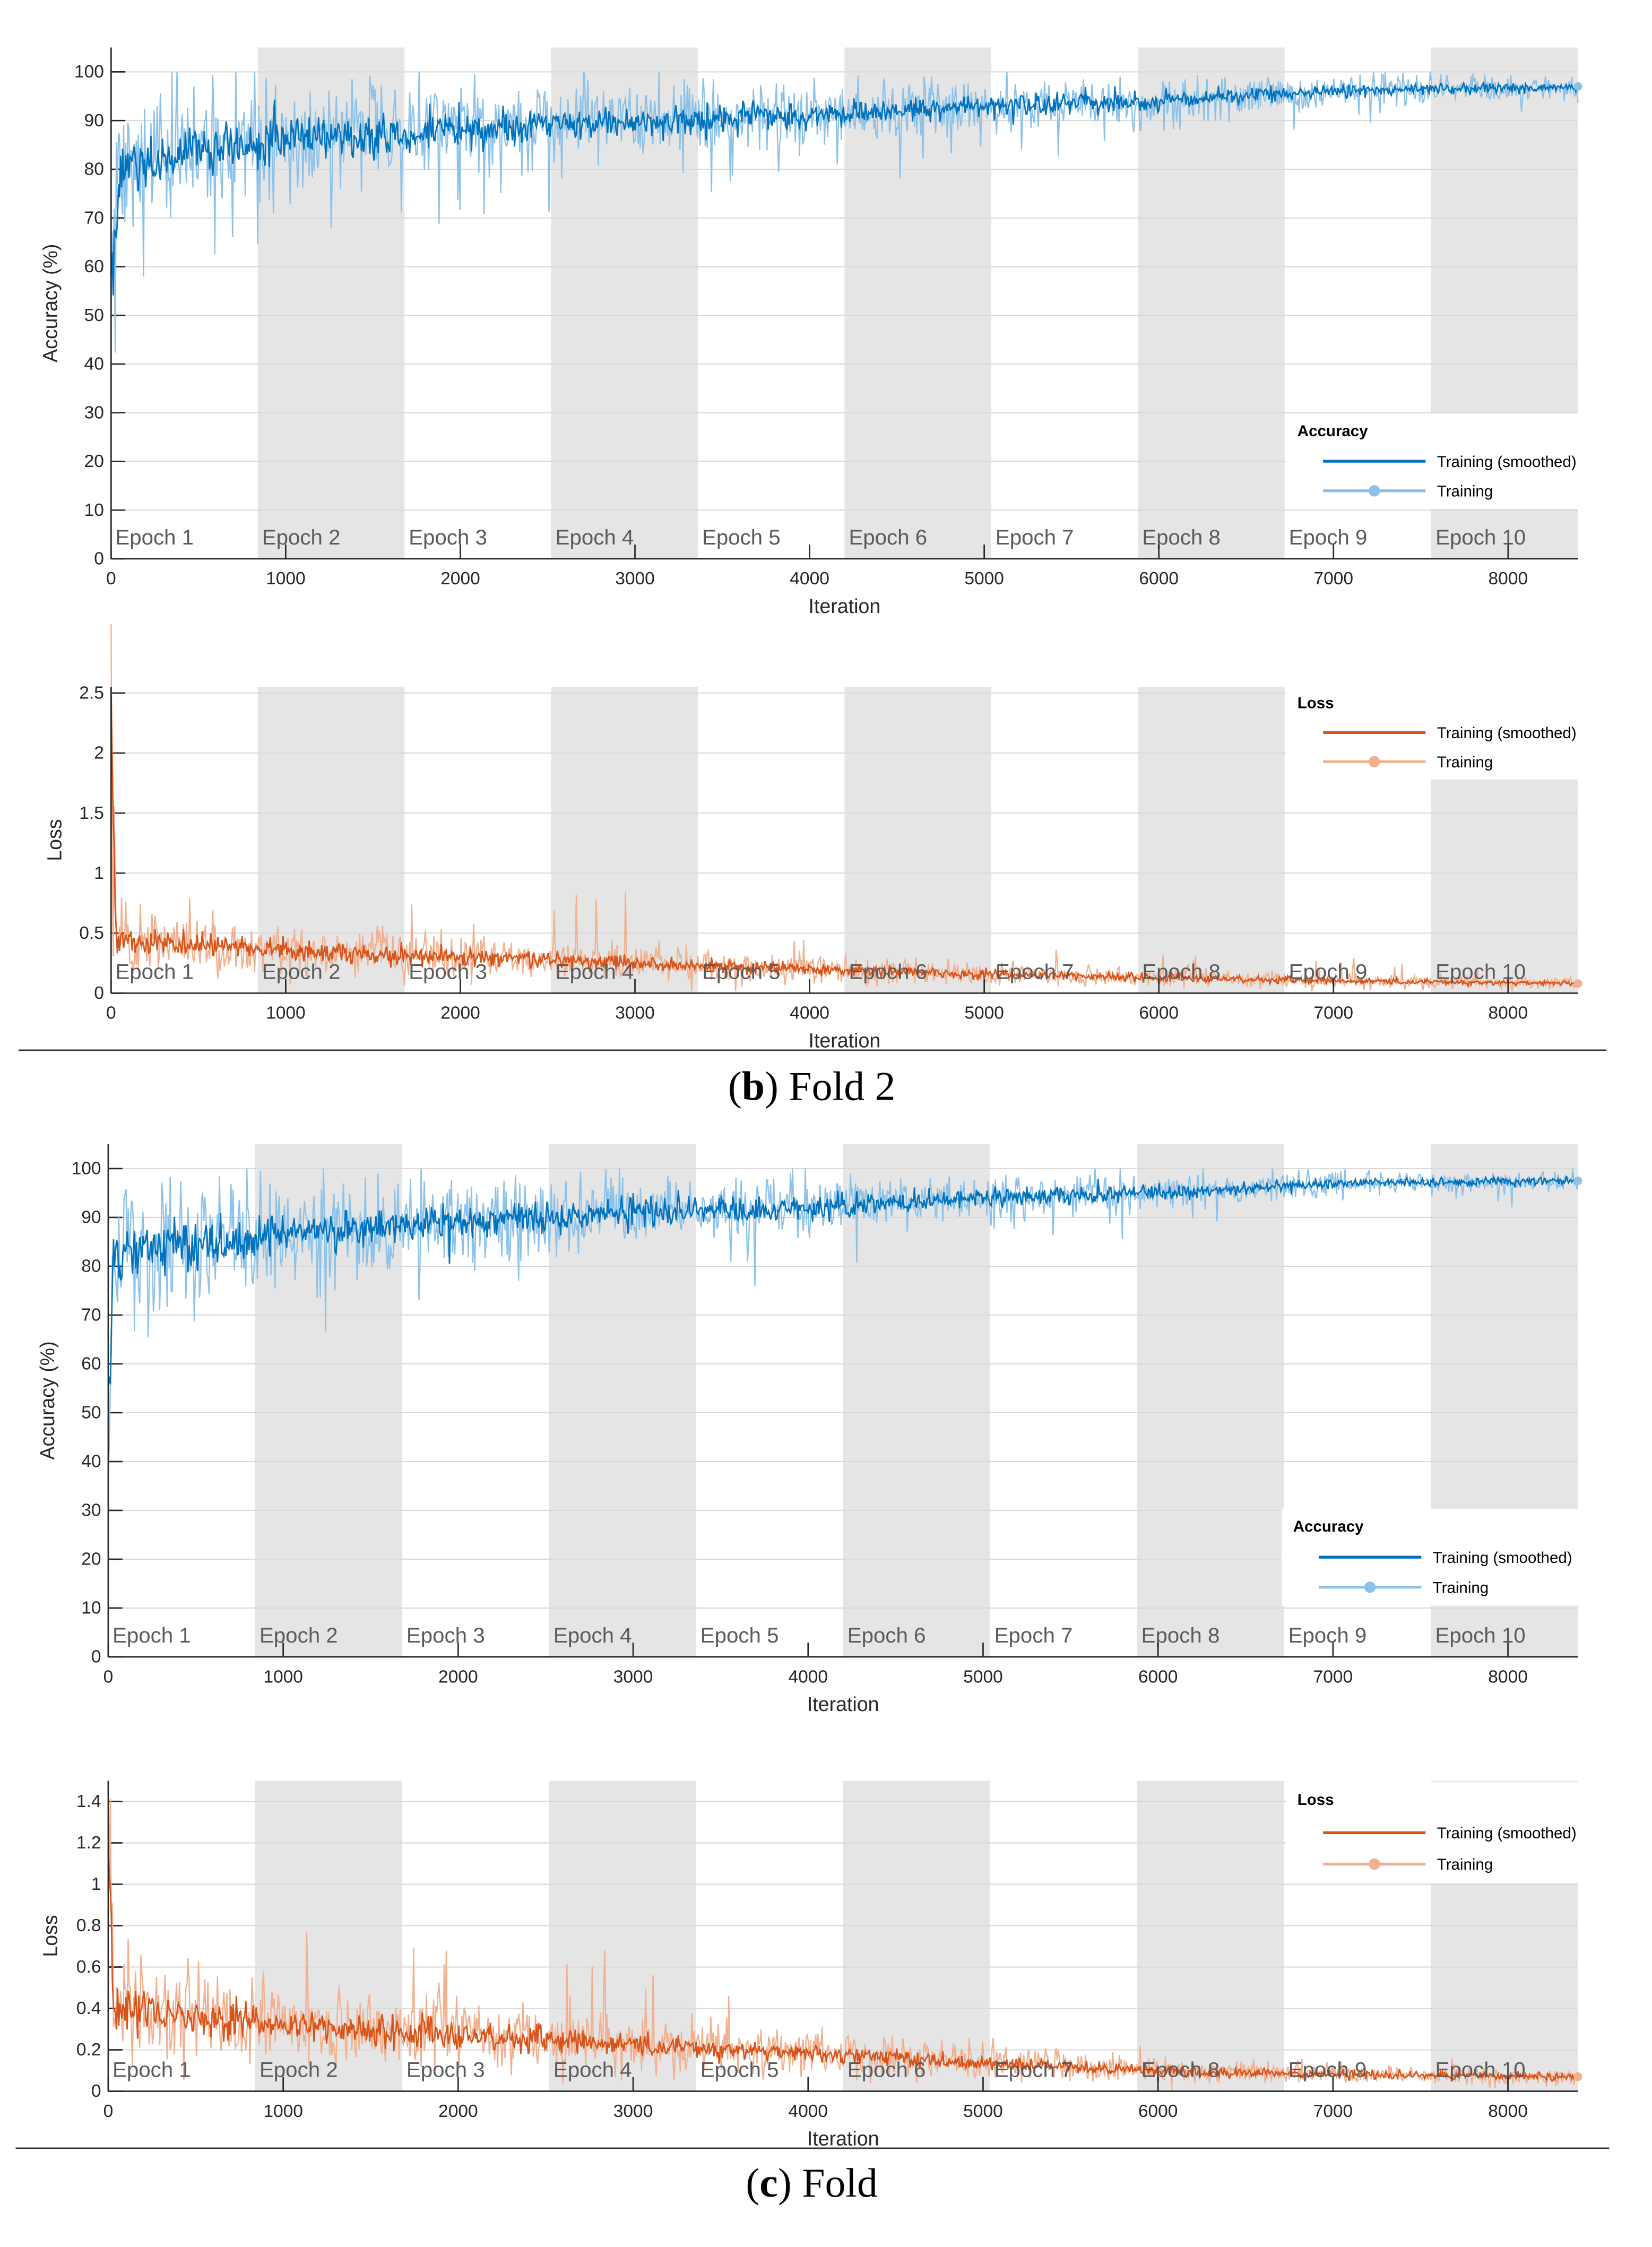  Describe the element at coordinates (99, 873) in the screenshot. I see `y-tick-label: 1` at that location.